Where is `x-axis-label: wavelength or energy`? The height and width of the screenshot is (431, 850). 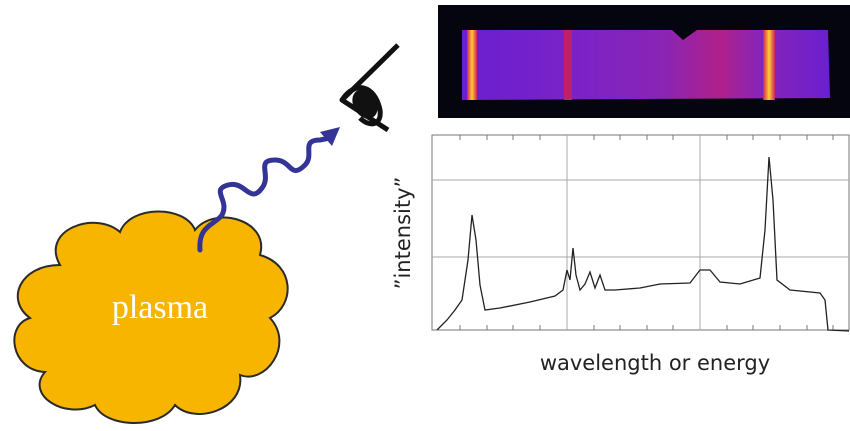
x-axis-label: wavelength or energy is located at coordinates (655, 363).